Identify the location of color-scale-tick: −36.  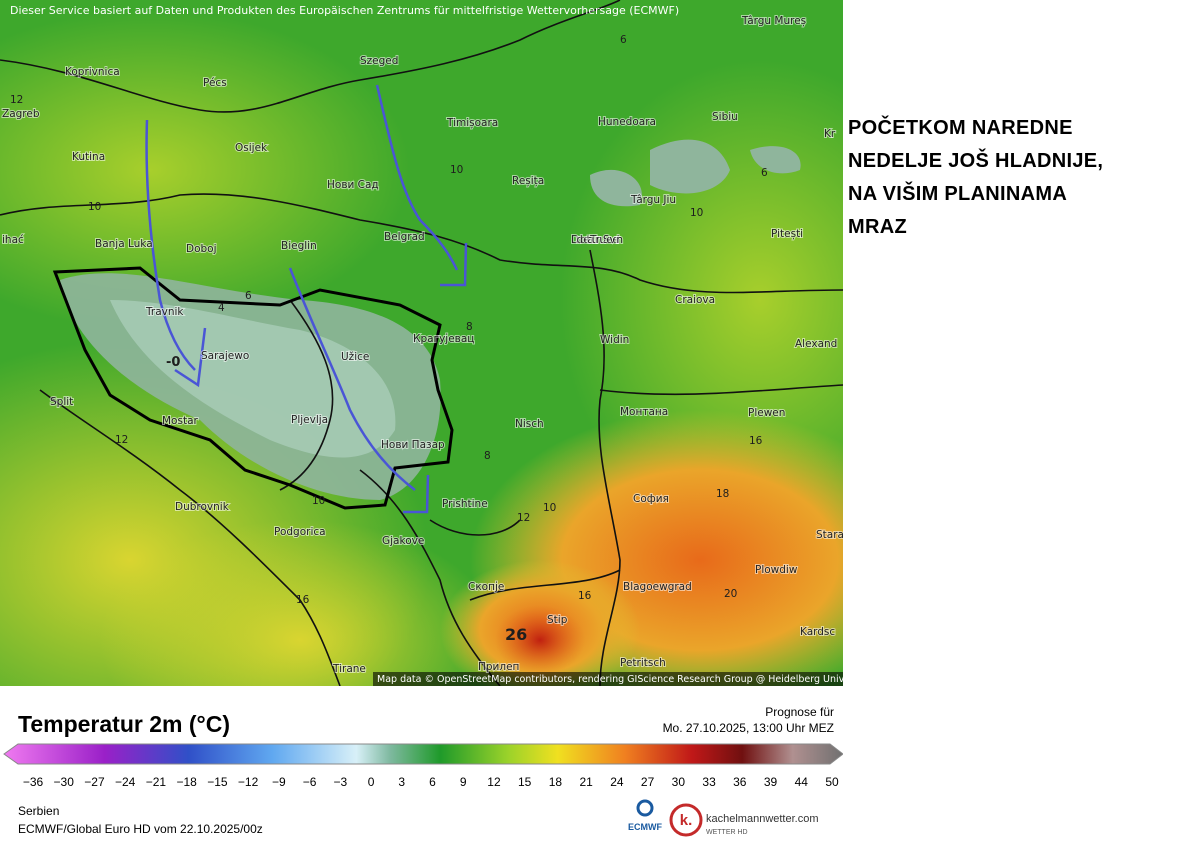
(33, 782).